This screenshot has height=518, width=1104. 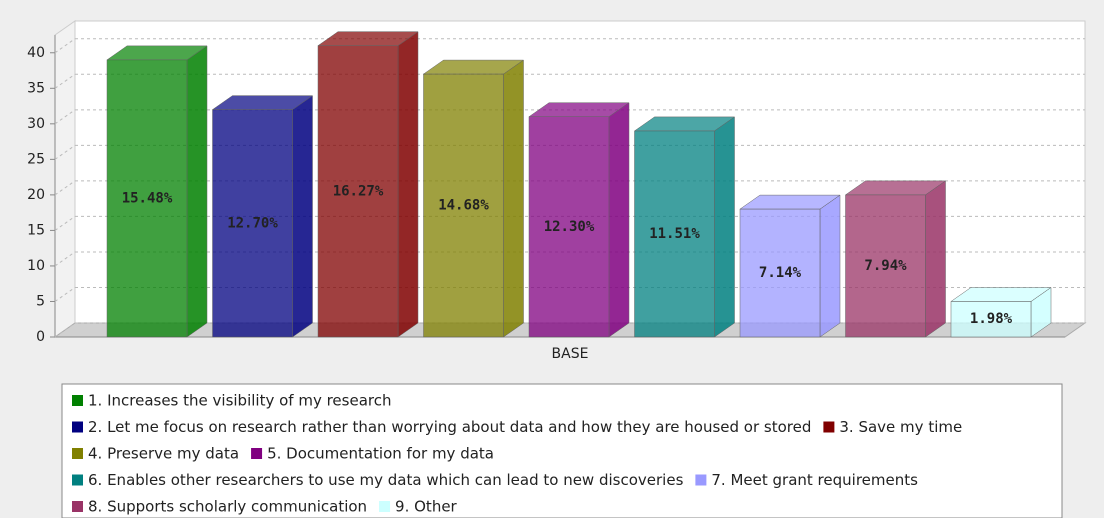 I want to click on x-tick-label: BASE, so click(x=570, y=354).